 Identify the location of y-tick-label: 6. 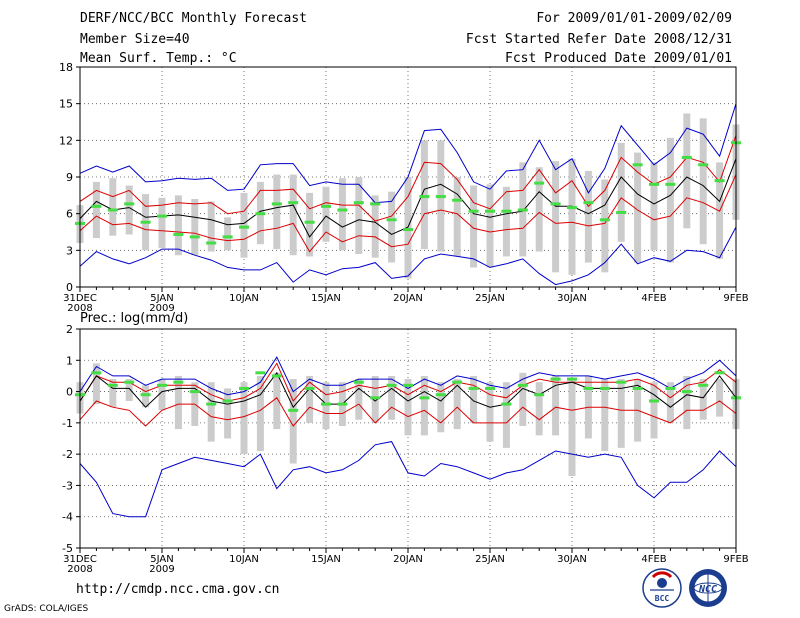
(69, 214).